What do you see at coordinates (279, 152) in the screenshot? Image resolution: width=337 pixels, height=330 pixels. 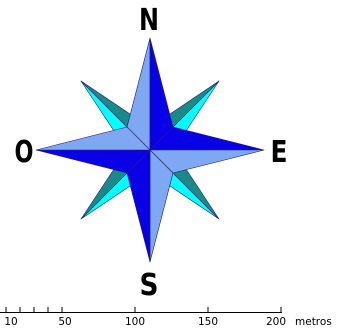 I see `east-label: E` at bounding box center [279, 152].